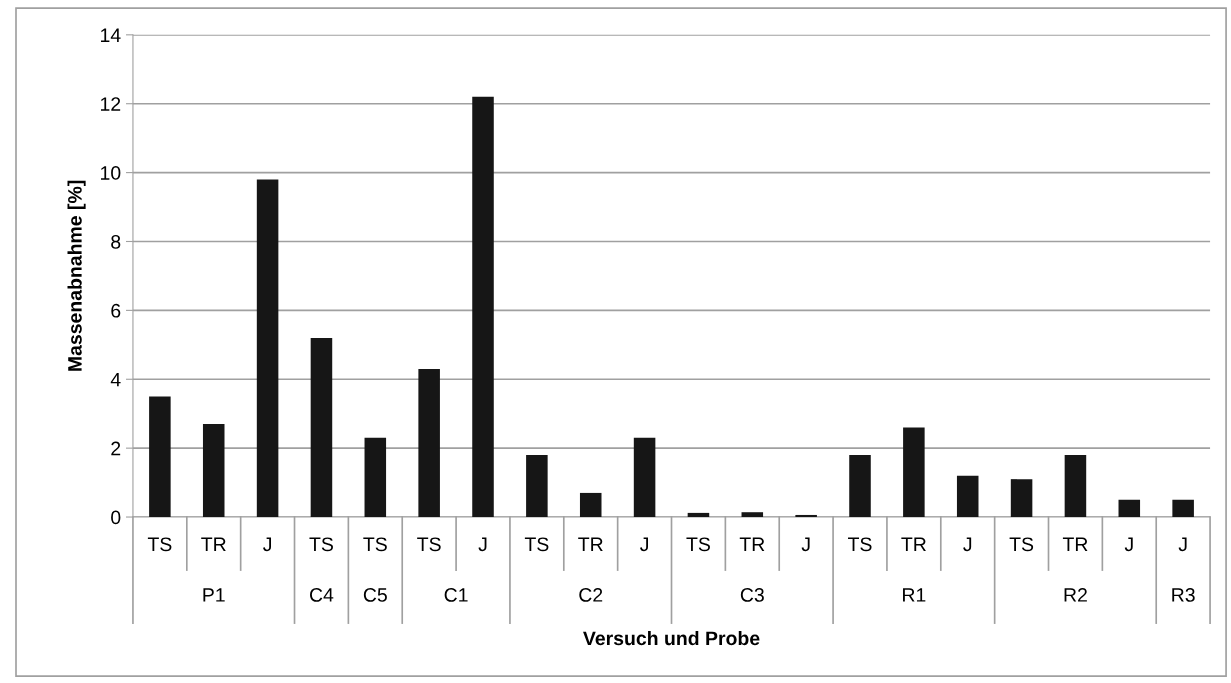 Image resolution: width=1231 pixels, height=683 pixels. Describe the element at coordinates (116, 448) in the screenshot. I see `y-tick-label: 2` at that location.